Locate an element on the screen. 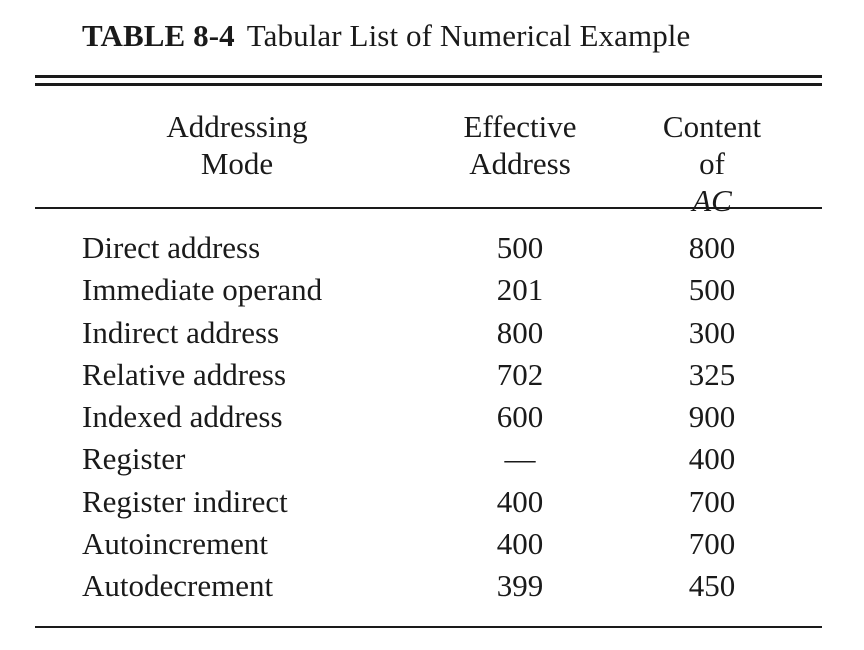 The image size is (864, 650). header-line: Mode is located at coordinates (237, 163).